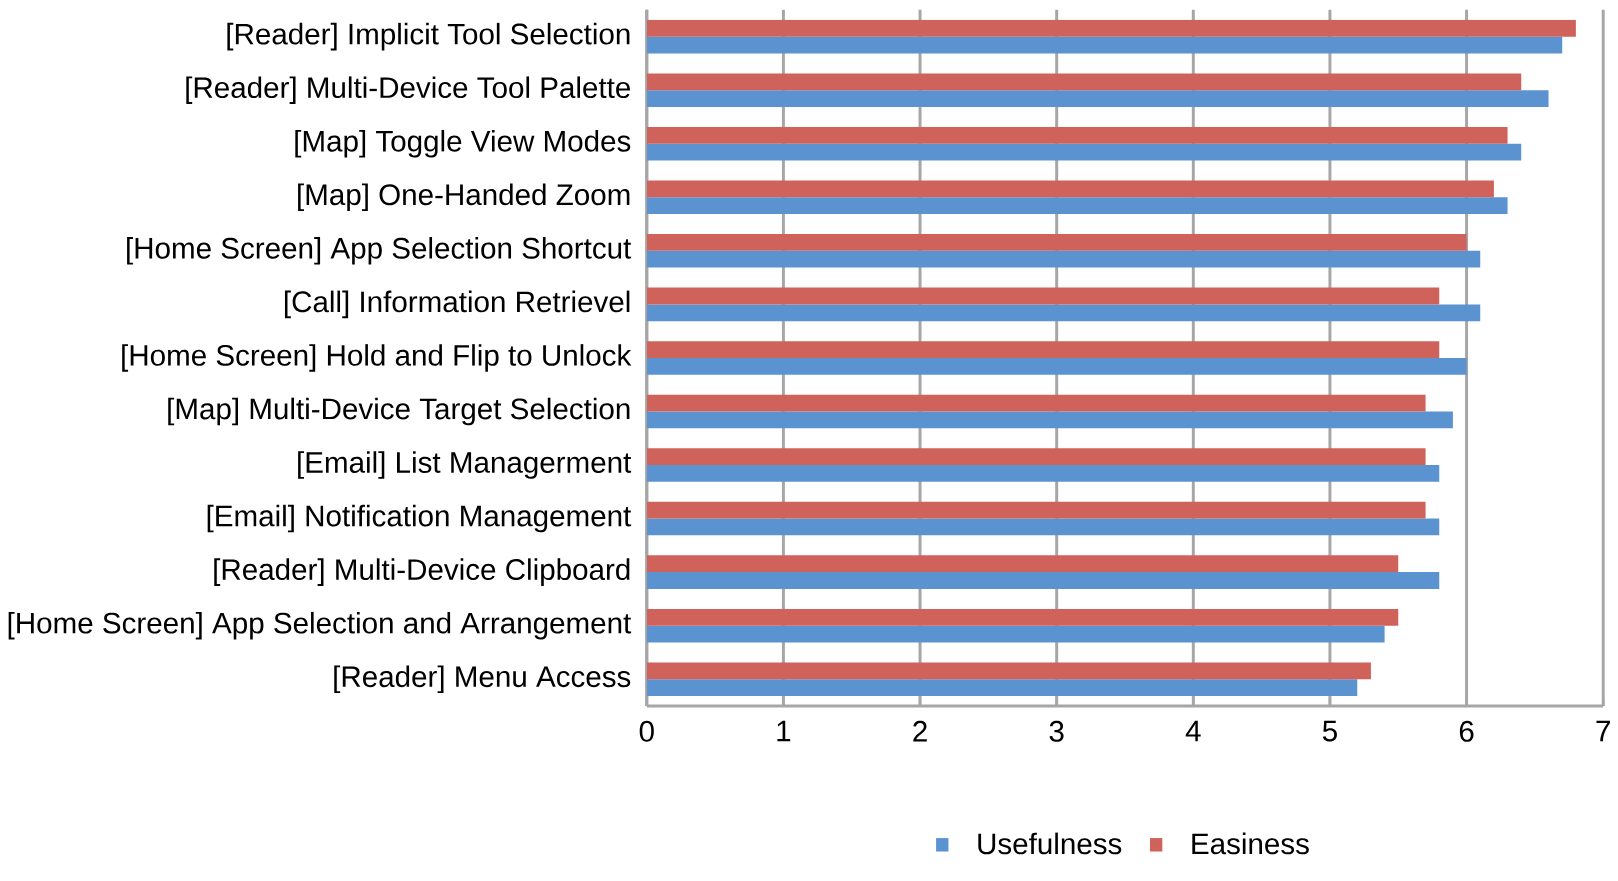 The image size is (1618, 881). I want to click on x-tick-label: 6, so click(1466, 731).